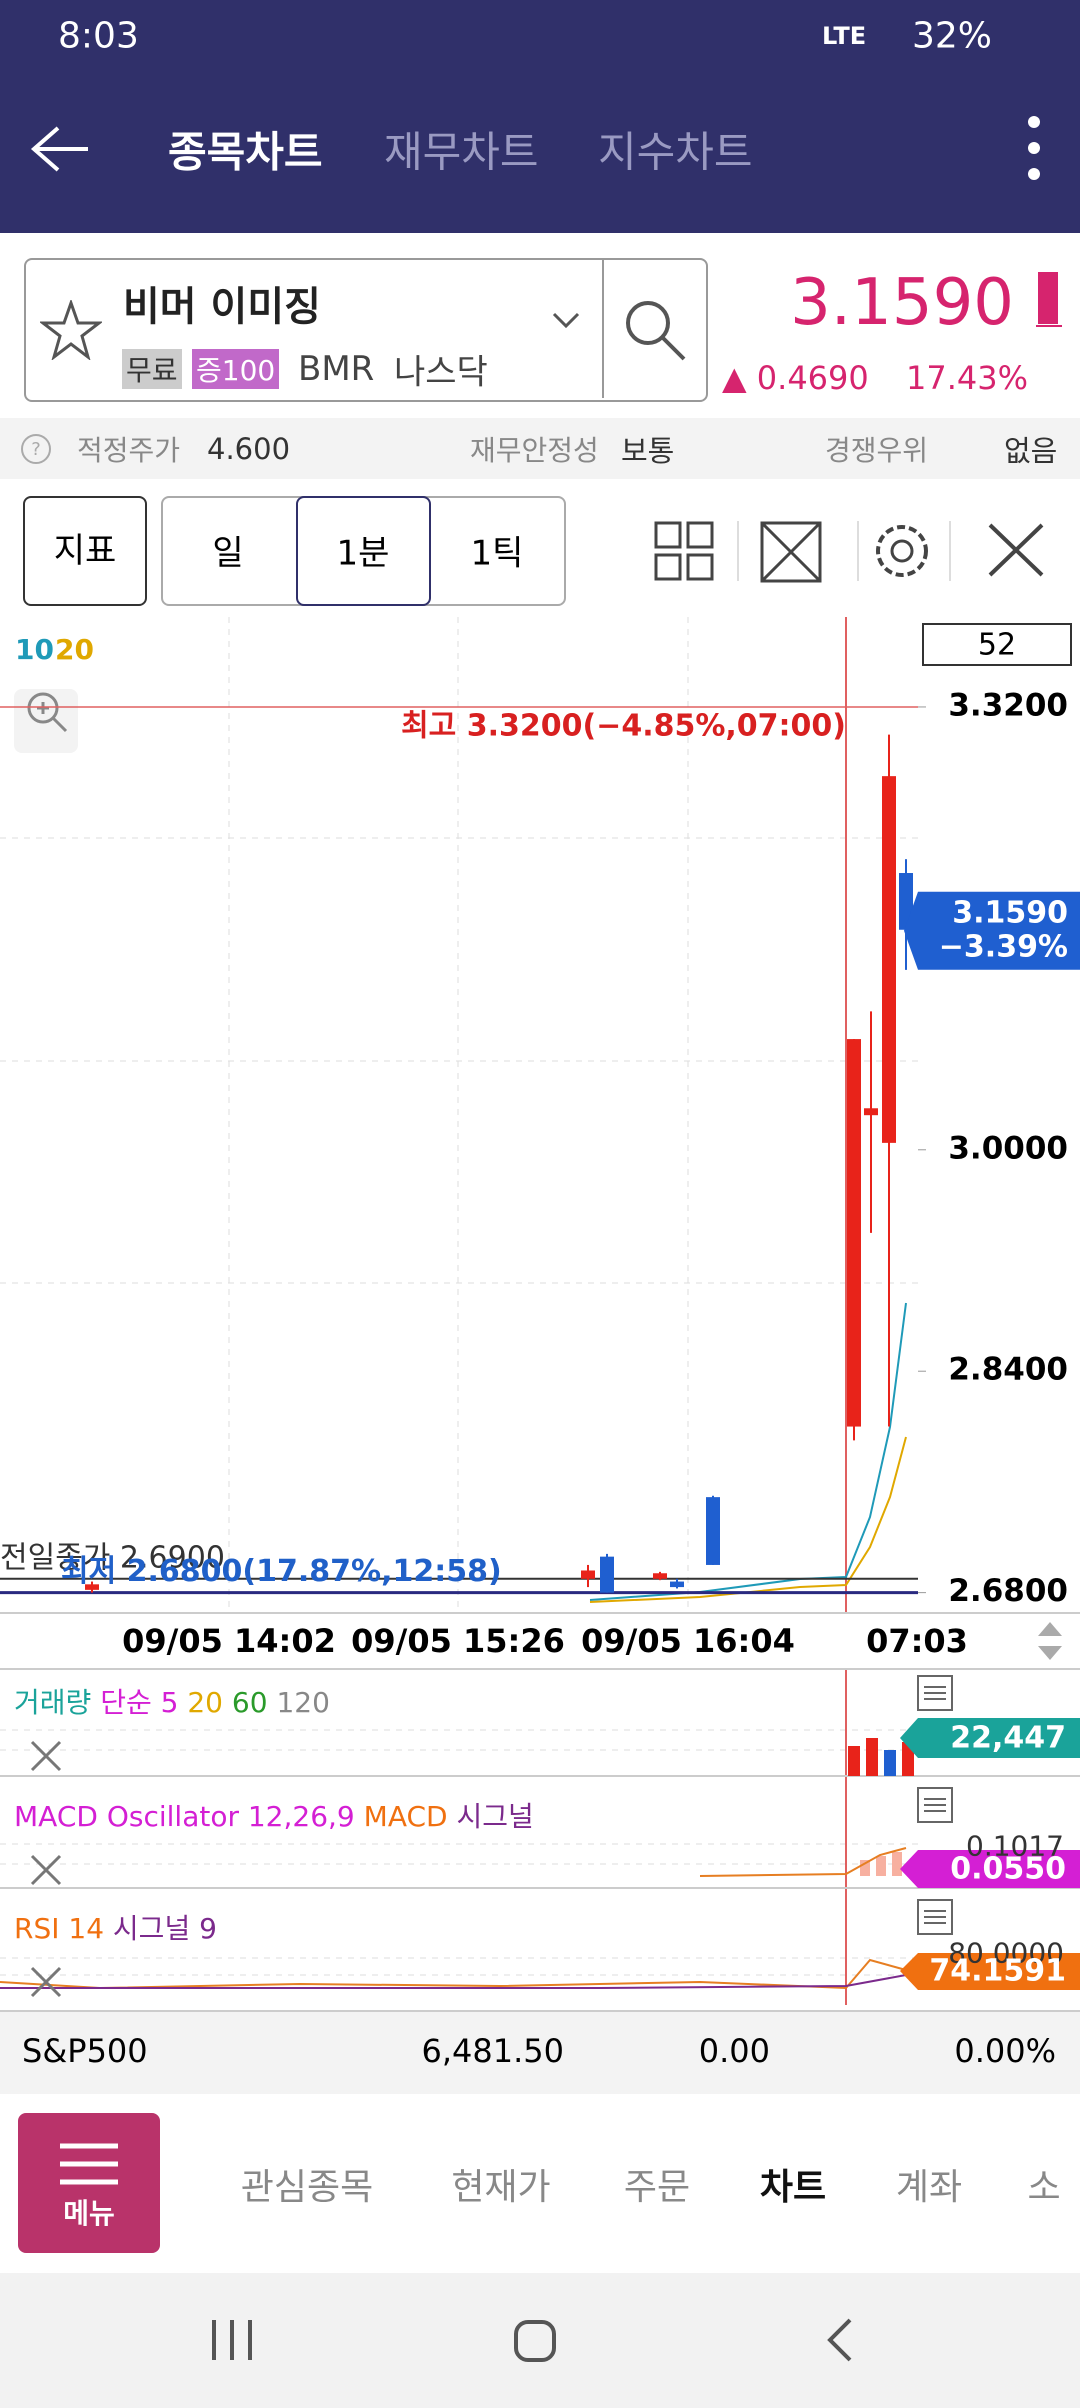 The height and width of the screenshot is (2408, 1080). What do you see at coordinates (245, 152) in the screenshot?
I see `tab: 종목차트` at bounding box center [245, 152].